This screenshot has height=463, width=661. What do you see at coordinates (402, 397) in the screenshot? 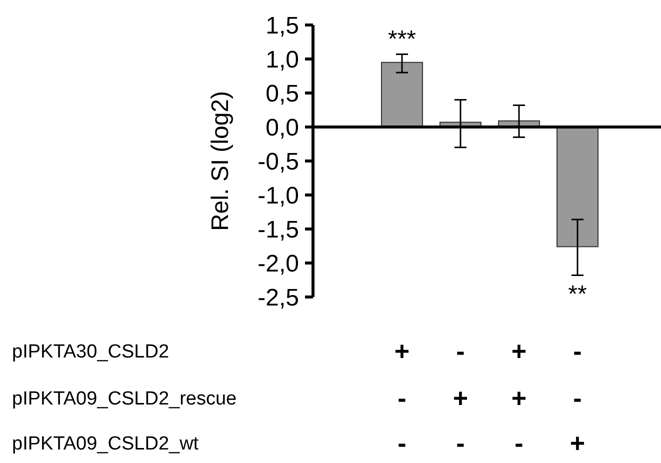
I see `x-tick-label: + - -` at bounding box center [402, 397].